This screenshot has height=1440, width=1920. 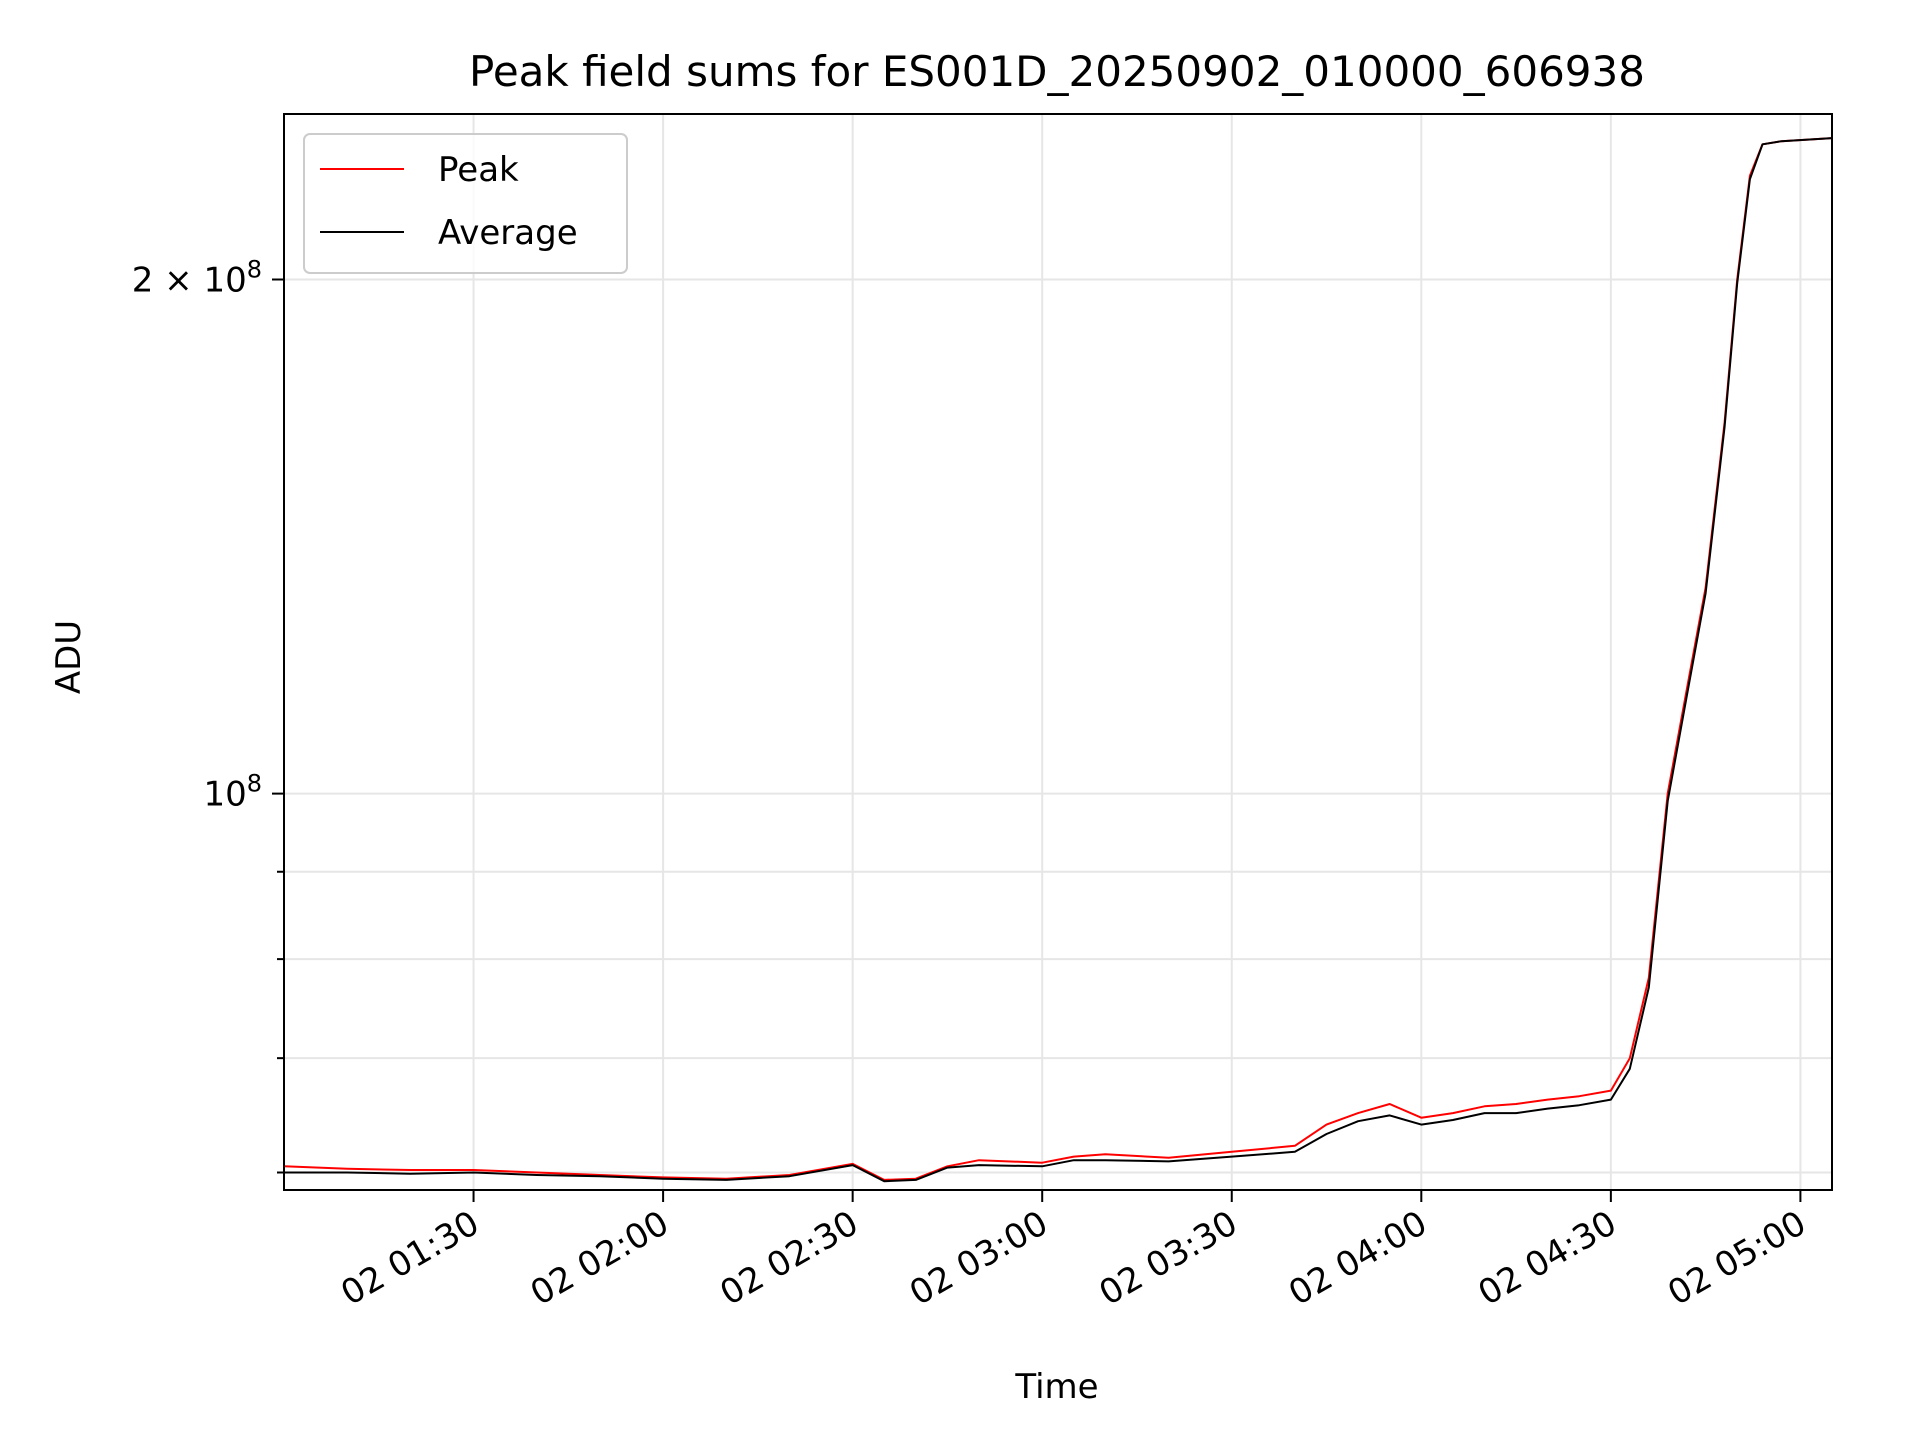 What do you see at coordinates (208, 715) in the screenshot?
I see `y-axis-ticks: 108 2 × 108` at bounding box center [208, 715].